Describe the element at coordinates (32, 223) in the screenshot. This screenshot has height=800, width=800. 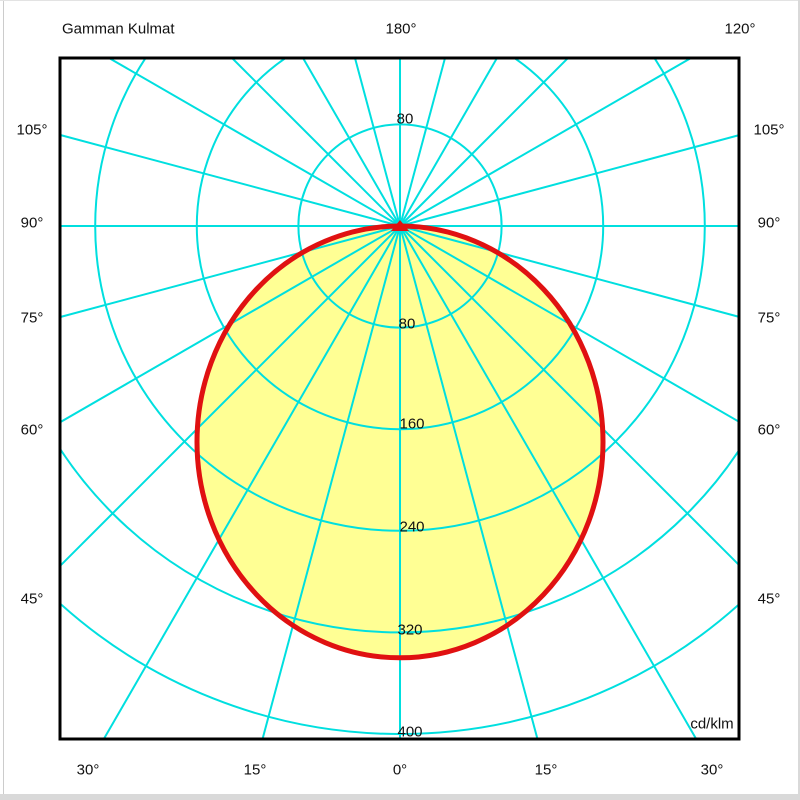
I see `angle-label-left-90: 90°` at that location.